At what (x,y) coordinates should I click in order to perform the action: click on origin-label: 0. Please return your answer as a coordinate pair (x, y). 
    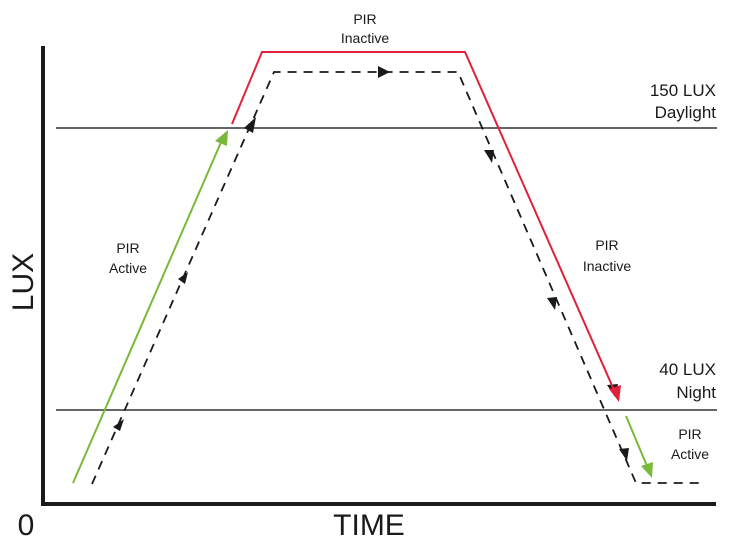
    Looking at the image, I should click on (26, 524).